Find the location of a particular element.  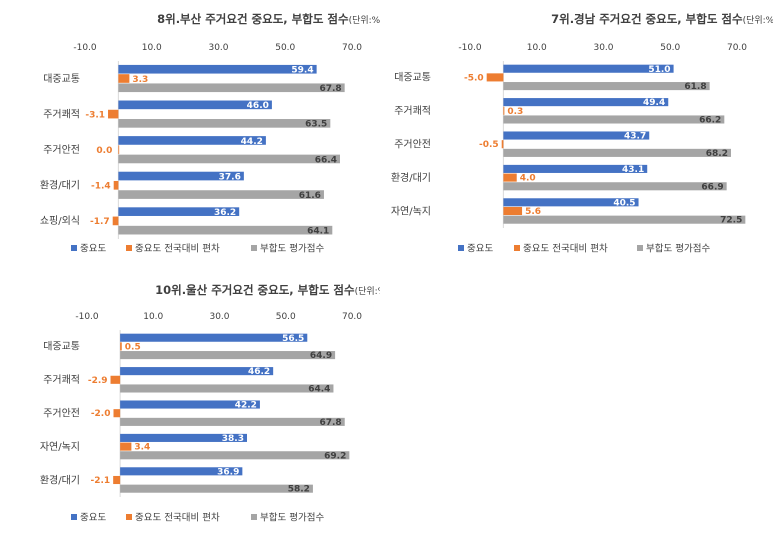

data-label-fit: 64.9 is located at coordinates (321, 356).